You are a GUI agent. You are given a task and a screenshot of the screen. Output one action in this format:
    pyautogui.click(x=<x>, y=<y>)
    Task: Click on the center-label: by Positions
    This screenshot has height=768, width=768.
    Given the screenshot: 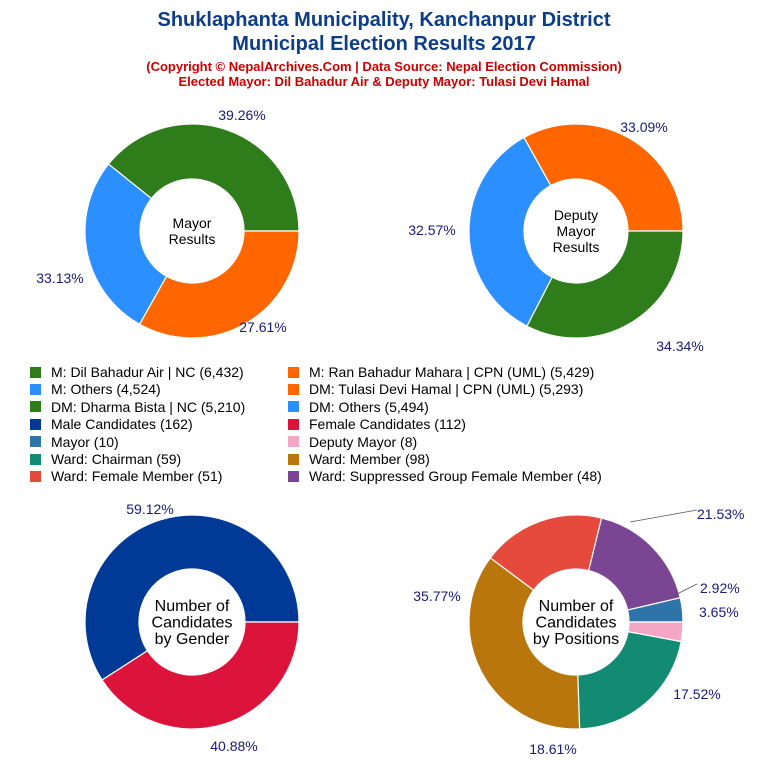 What is the action you would take?
    pyautogui.click(x=576, y=639)
    